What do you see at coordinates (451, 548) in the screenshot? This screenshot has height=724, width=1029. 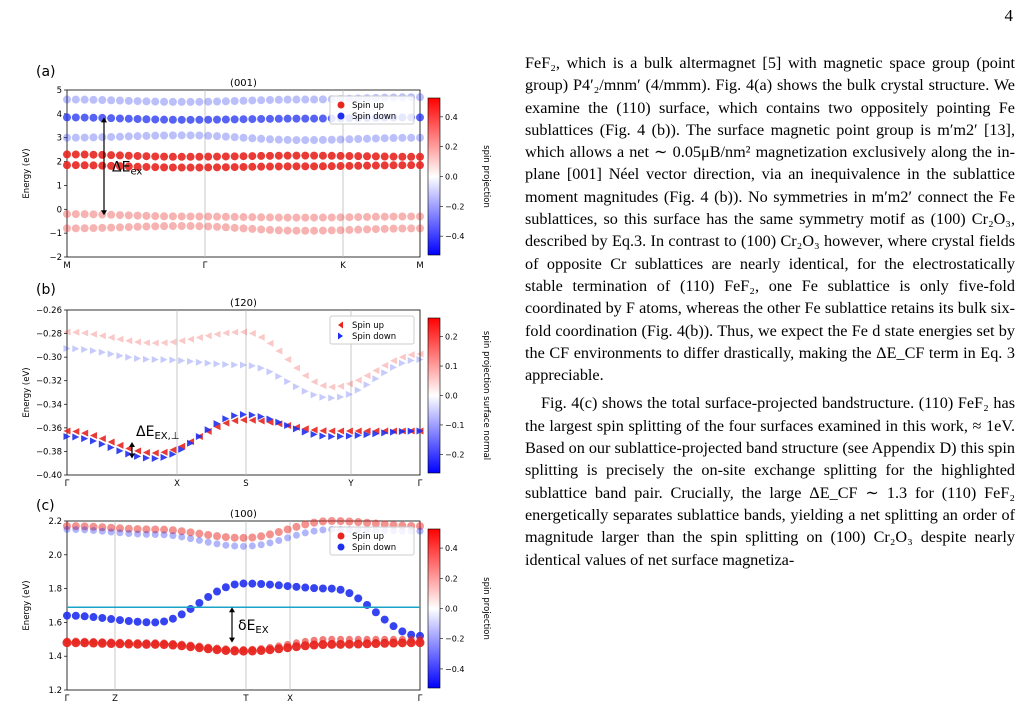 I see `colorbar-tick: 0.4` at bounding box center [451, 548].